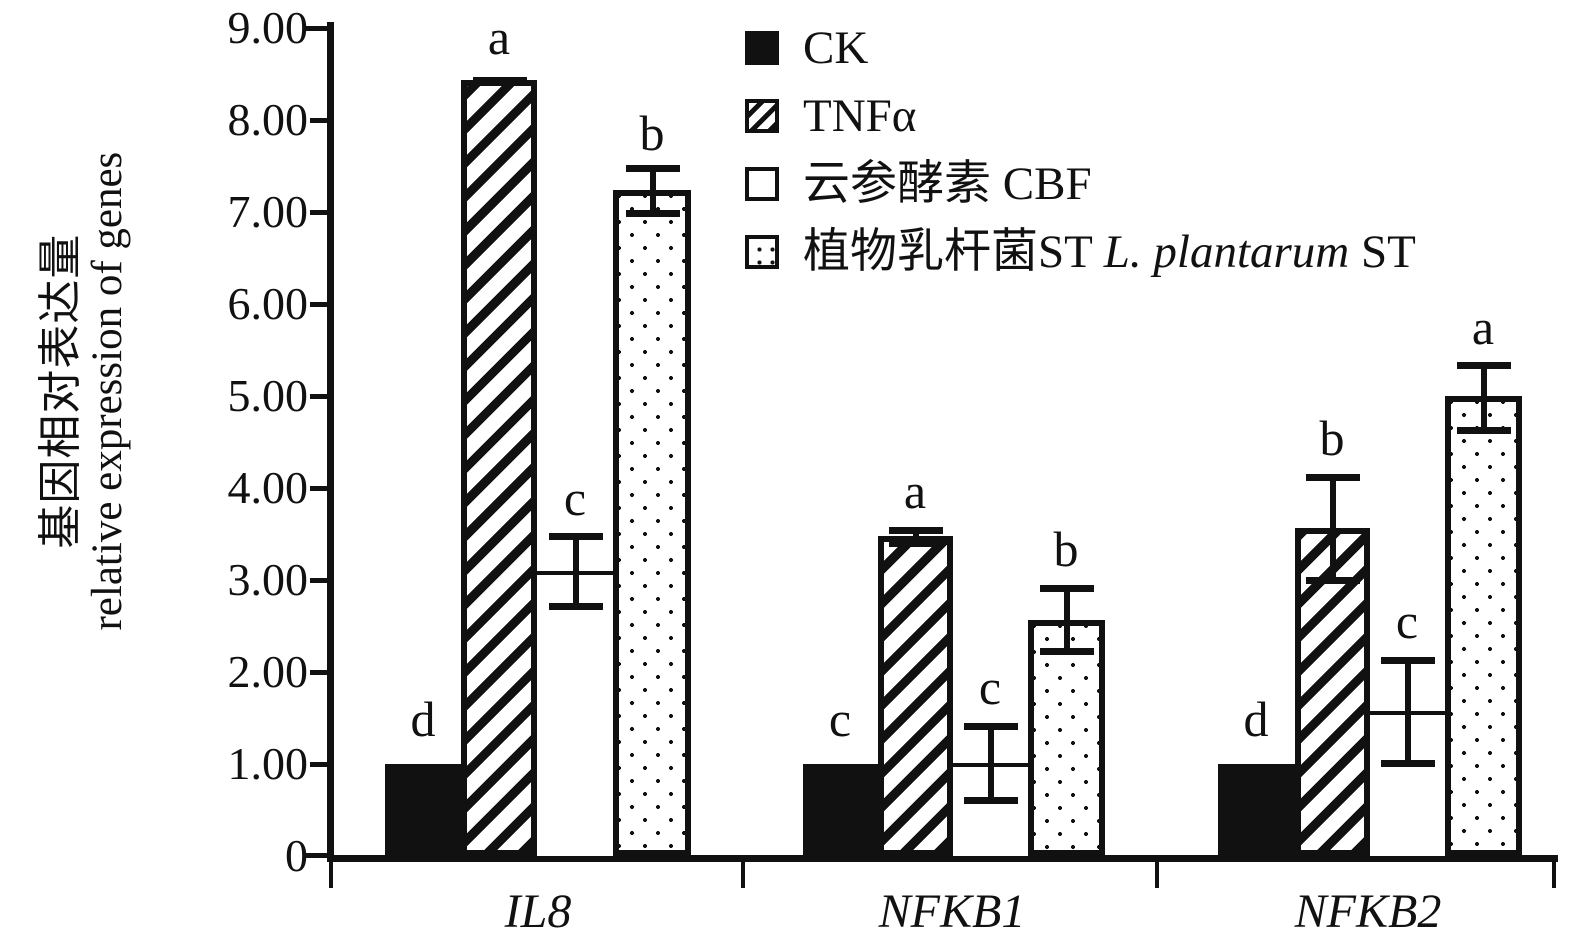 The image size is (1575, 952). What do you see at coordinates (1483, 398) in the screenshot?
I see `error-bar-st-nfkb2` at bounding box center [1483, 398].